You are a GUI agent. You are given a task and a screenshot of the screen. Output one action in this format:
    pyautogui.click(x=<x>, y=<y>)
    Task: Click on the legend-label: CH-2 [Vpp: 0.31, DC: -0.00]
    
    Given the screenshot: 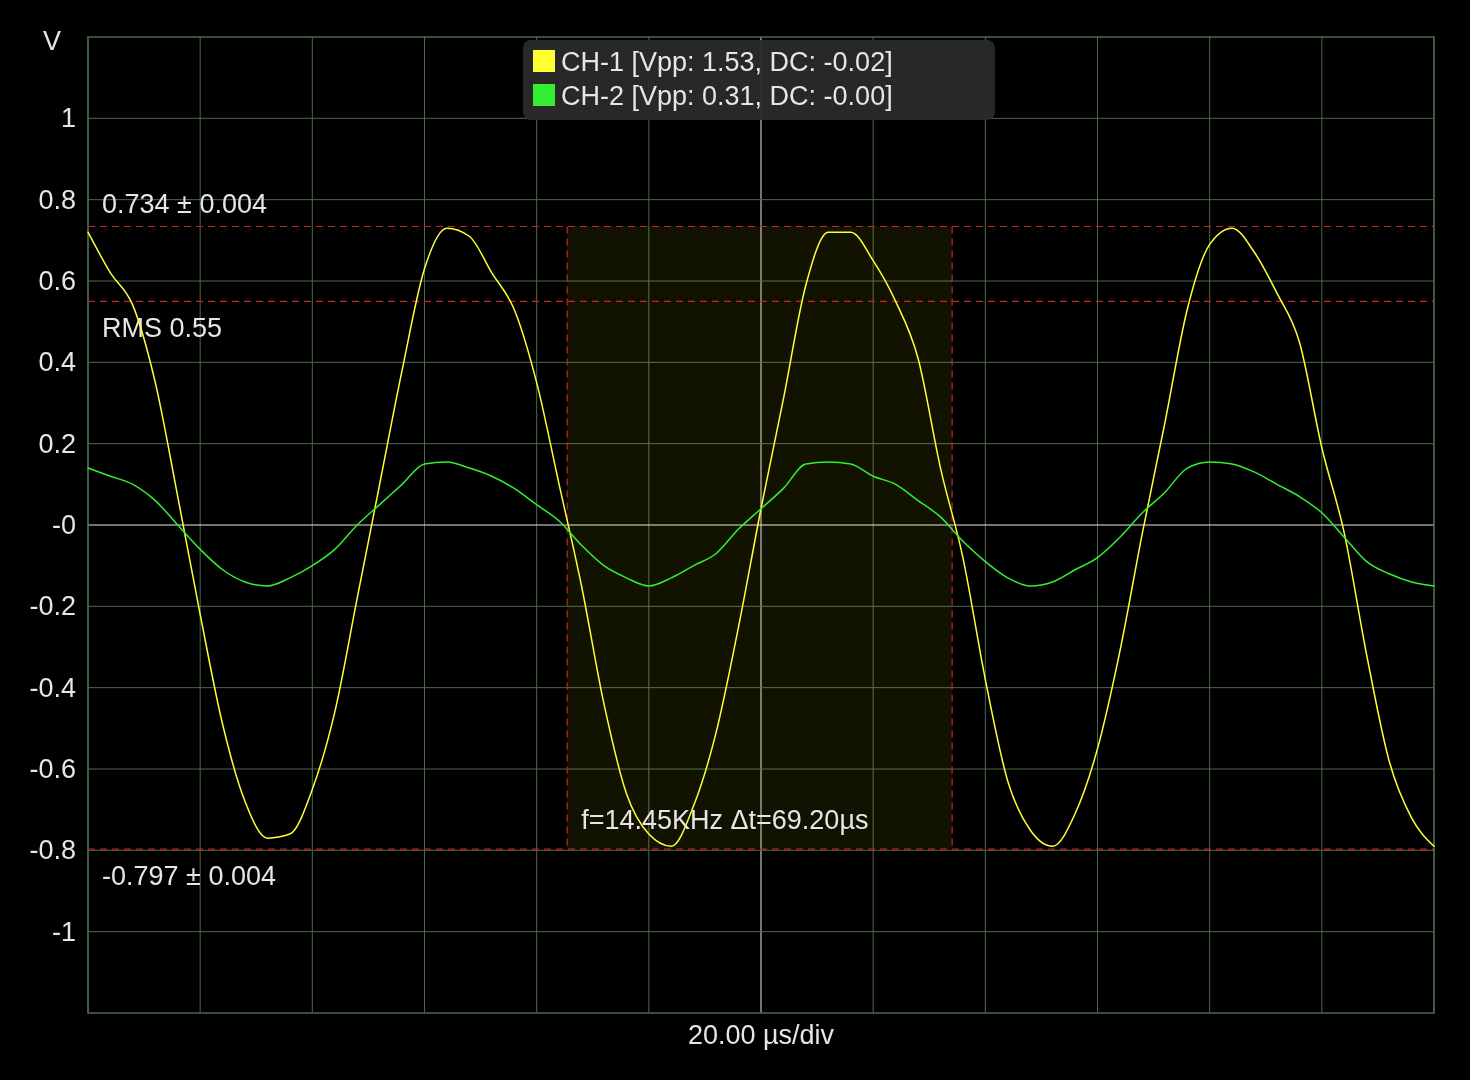 What is the action you would take?
    pyautogui.click(x=727, y=96)
    